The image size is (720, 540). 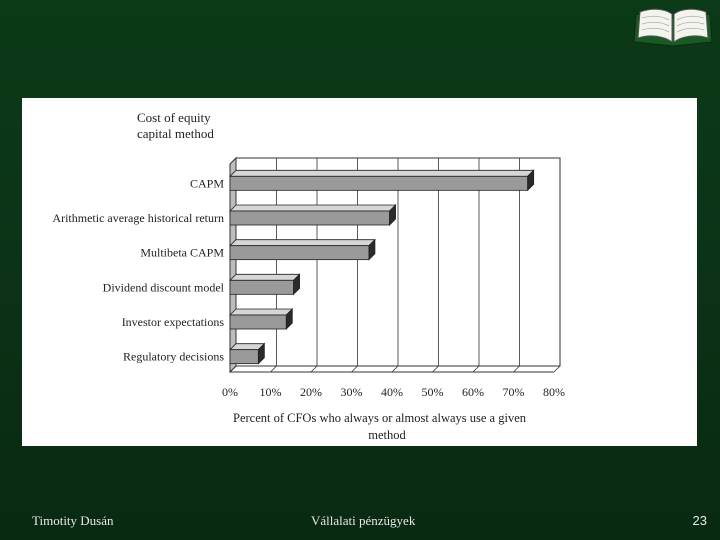 What do you see at coordinates (207, 183) in the screenshot?
I see `category-label: CAPM` at bounding box center [207, 183].